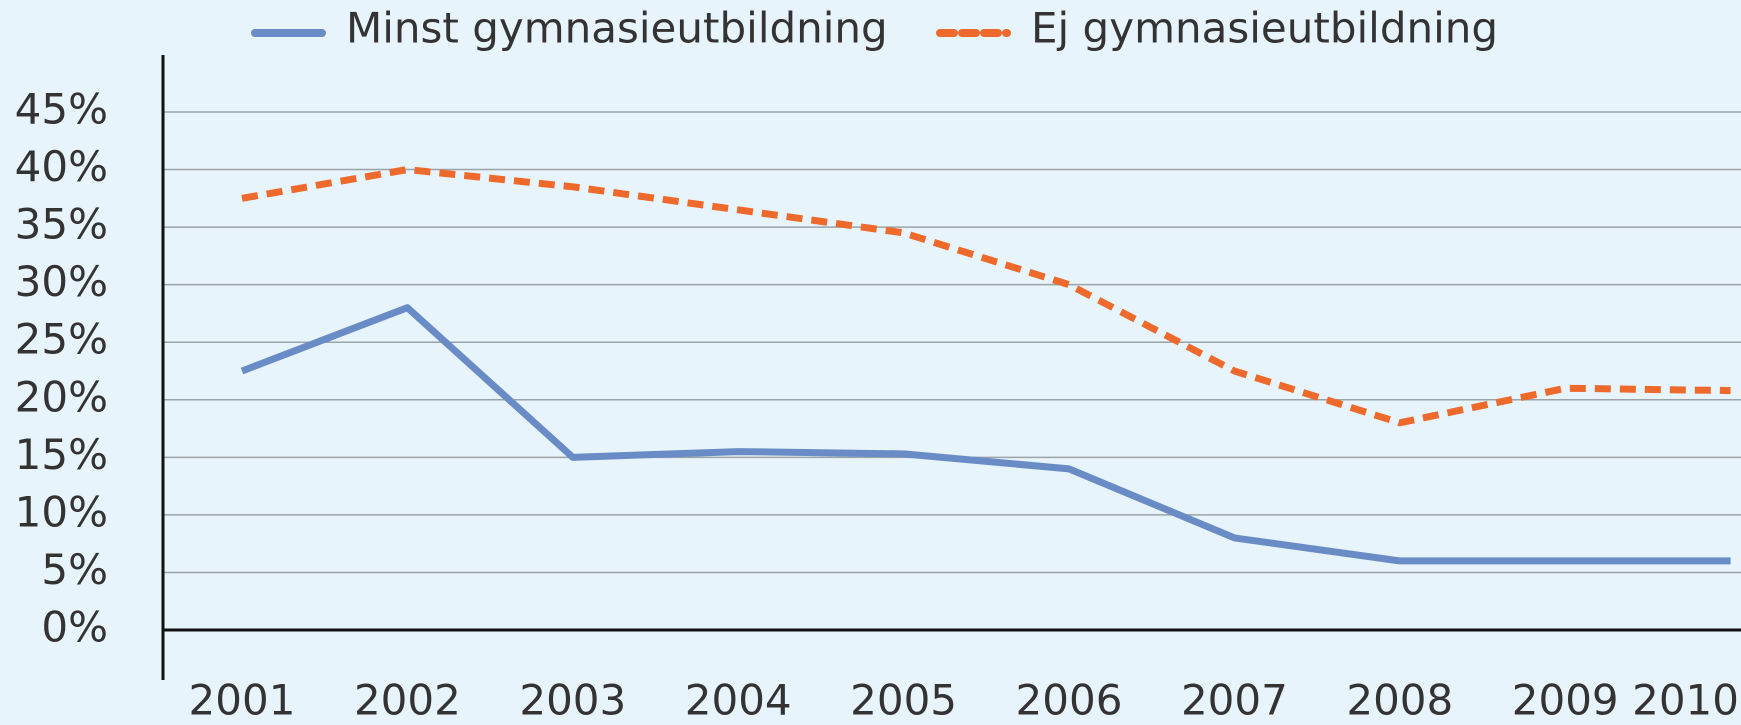 The height and width of the screenshot is (725, 1741). Describe the element at coordinates (242, 700) in the screenshot. I see `x-tick-label: 2001` at that location.